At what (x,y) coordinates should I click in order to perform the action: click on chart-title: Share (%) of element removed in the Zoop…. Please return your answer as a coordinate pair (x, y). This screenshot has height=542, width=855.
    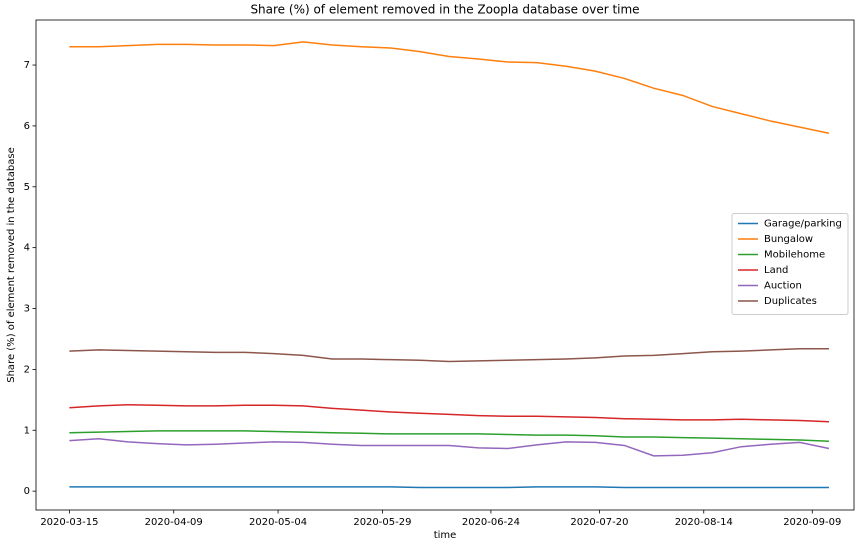
    Looking at the image, I should click on (444, 10).